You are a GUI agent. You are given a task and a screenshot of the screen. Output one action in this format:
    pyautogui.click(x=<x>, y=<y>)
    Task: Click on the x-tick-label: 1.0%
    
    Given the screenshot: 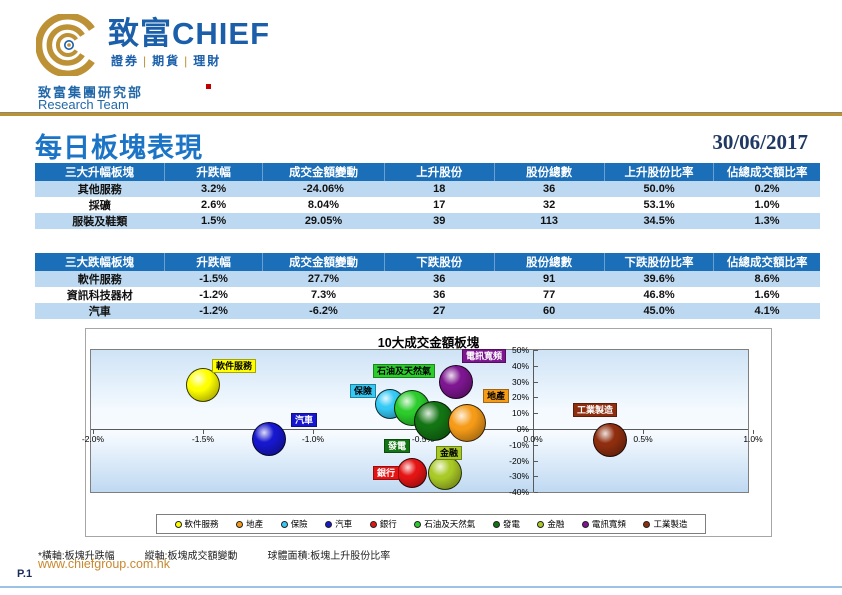 What is the action you would take?
    pyautogui.click(x=753, y=439)
    